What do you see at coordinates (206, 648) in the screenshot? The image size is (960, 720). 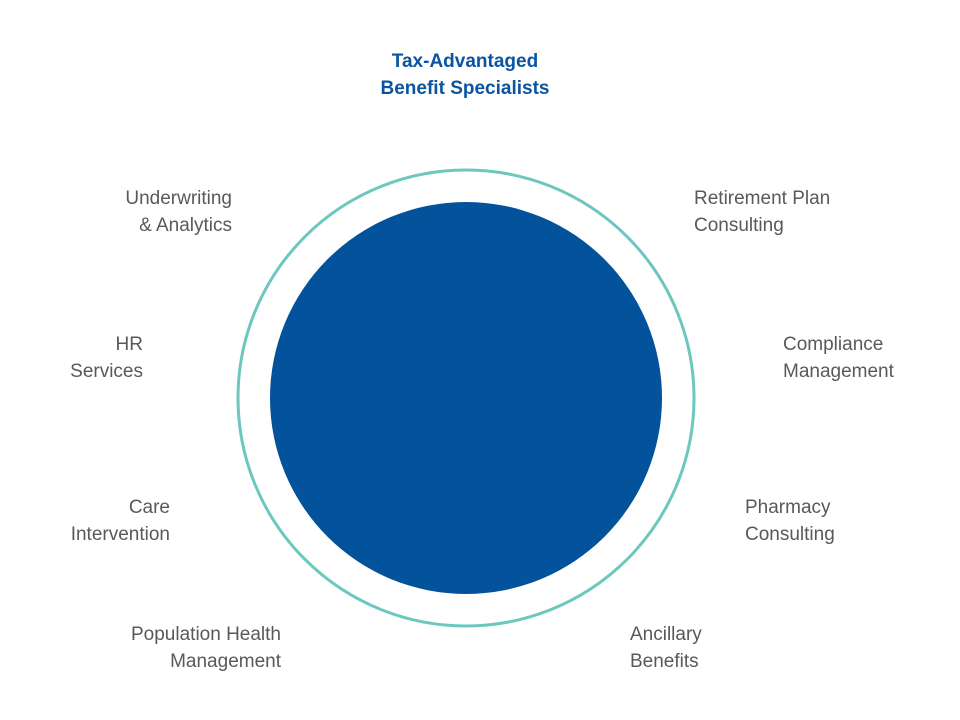 I see `label-population-health-management: Population Health Management` at bounding box center [206, 648].